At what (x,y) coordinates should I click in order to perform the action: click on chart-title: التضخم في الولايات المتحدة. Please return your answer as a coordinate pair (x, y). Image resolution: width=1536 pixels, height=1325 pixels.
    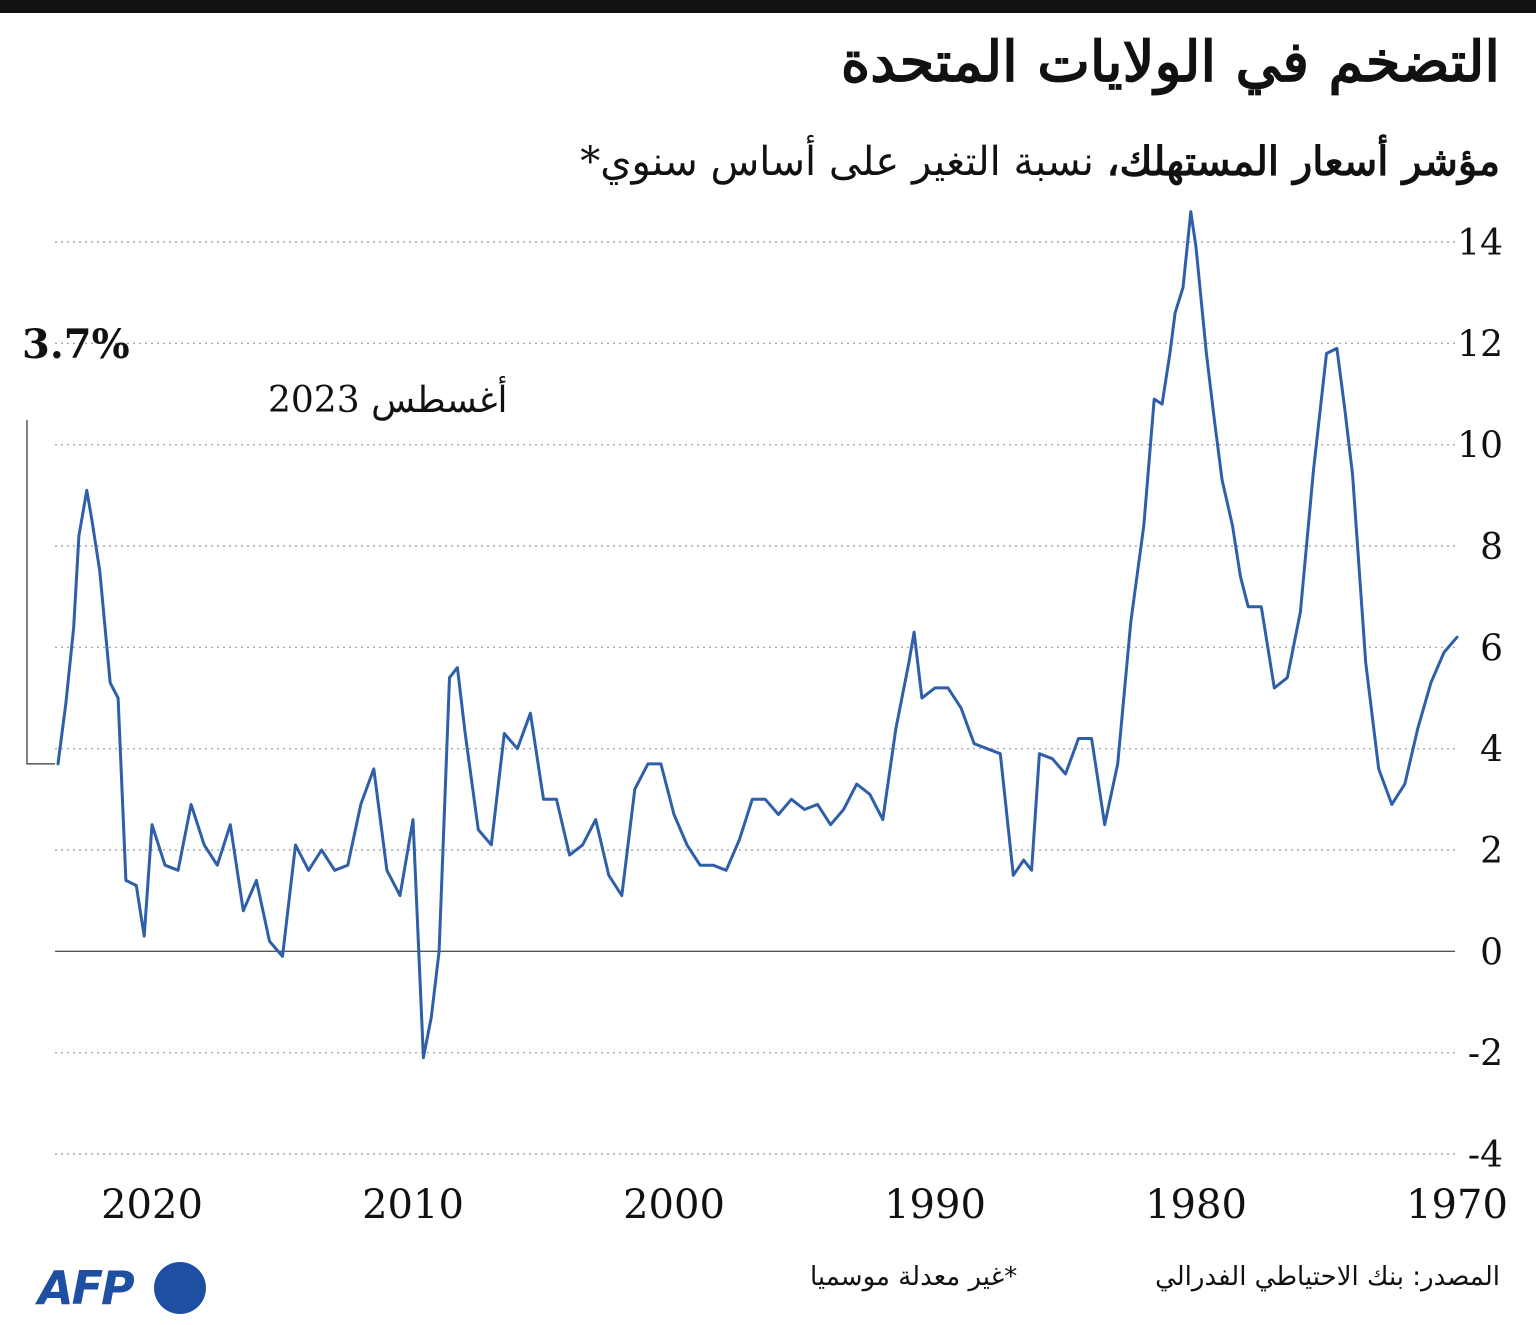
    Looking at the image, I should click on (1170, 62).